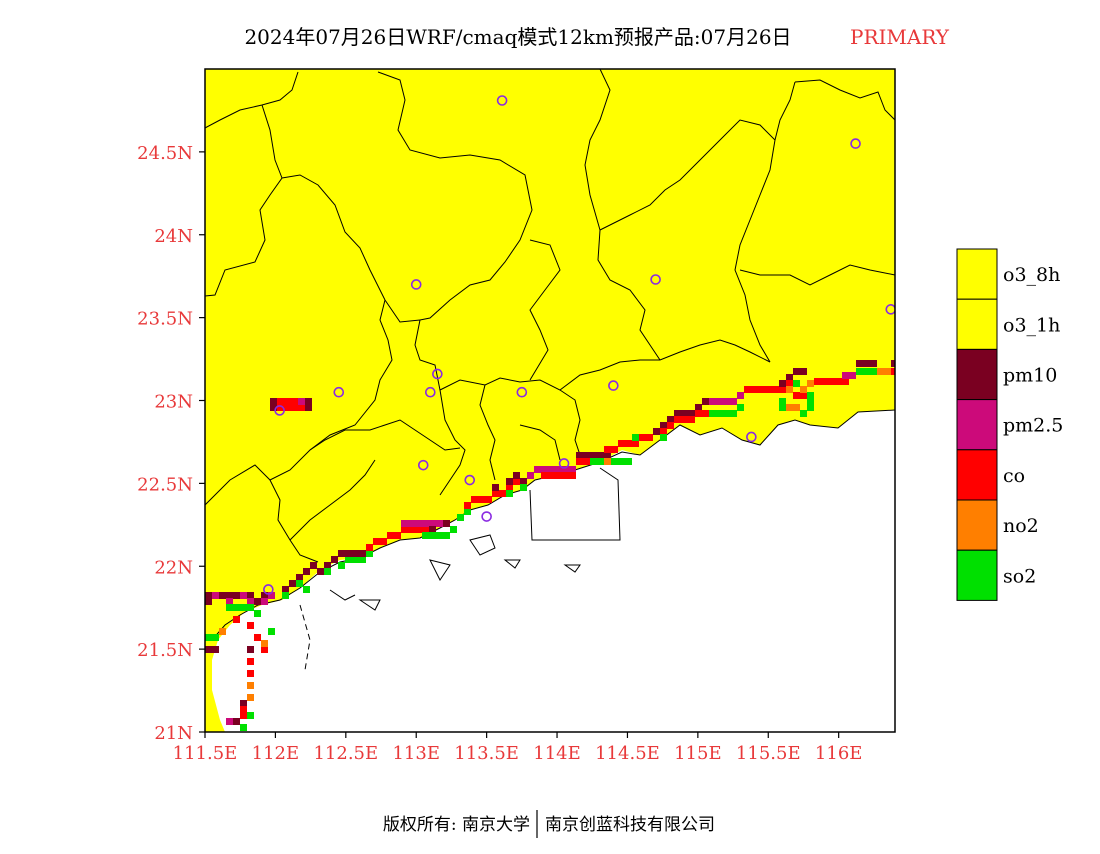  Describe the element at coordinates (977, 525) in the screenshot. I see `legend-swatch-no2` at that location.